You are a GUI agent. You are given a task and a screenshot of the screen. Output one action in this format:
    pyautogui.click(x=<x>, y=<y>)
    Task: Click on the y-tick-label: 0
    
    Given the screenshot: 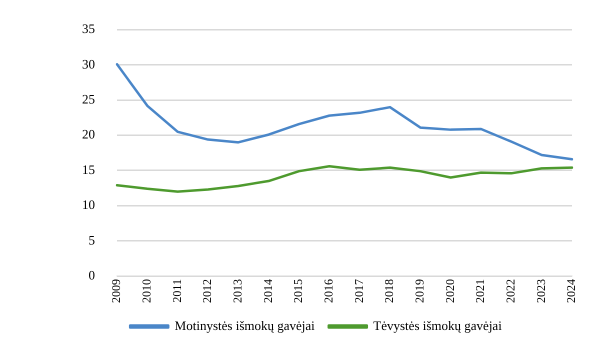 What is the action you would take?
    pyautogui.click(x=91, y=274)
    